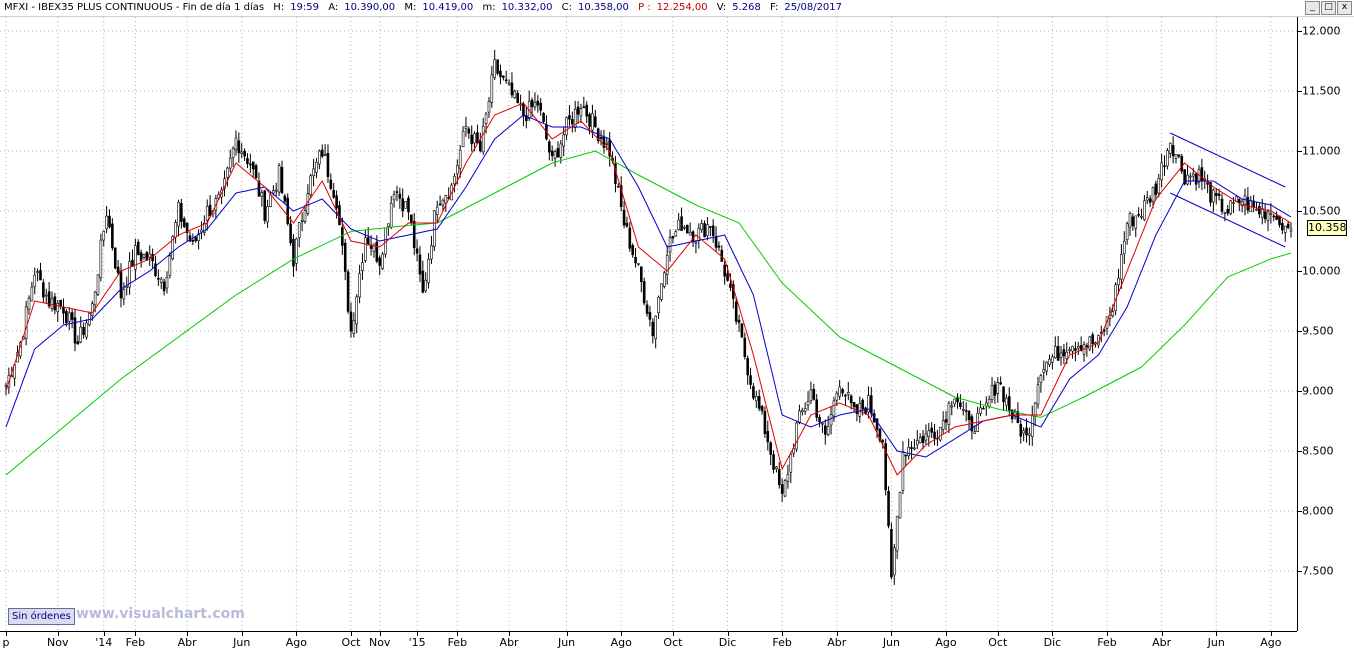 The height and width of the screenshot is (650, 1354). I want to click on x-tick-label: Oct, so click(673, 642).